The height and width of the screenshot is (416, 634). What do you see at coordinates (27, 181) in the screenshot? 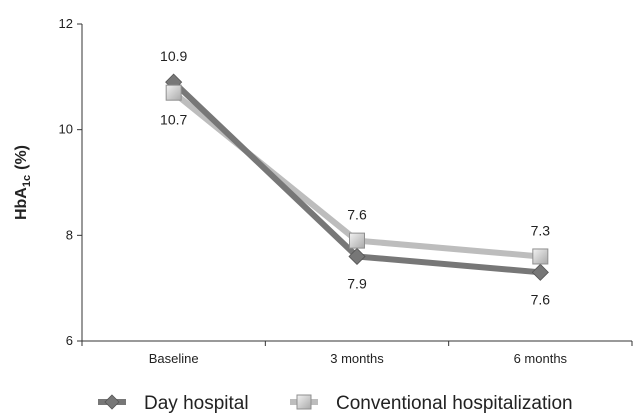
I see `y-axis-title-subscript: 1c` at bounding box center [27, 181].